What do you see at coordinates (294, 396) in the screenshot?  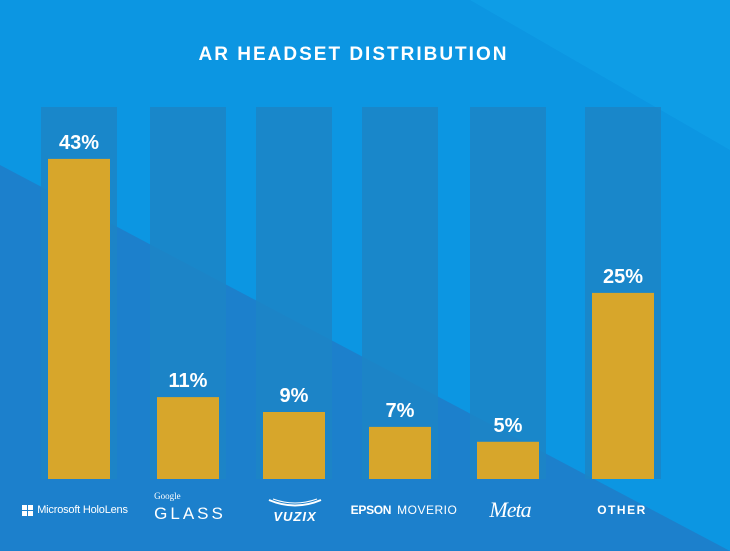 I see `data-label-3: 9%` at bounding box center [294, 396].